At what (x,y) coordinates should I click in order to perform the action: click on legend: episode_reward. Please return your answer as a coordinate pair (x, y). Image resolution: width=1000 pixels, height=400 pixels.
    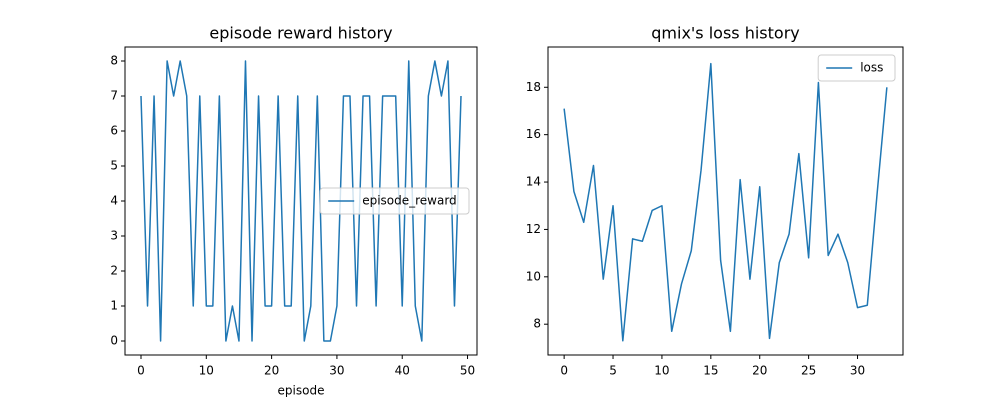
    Looking at the image, I should click on (394, 201).